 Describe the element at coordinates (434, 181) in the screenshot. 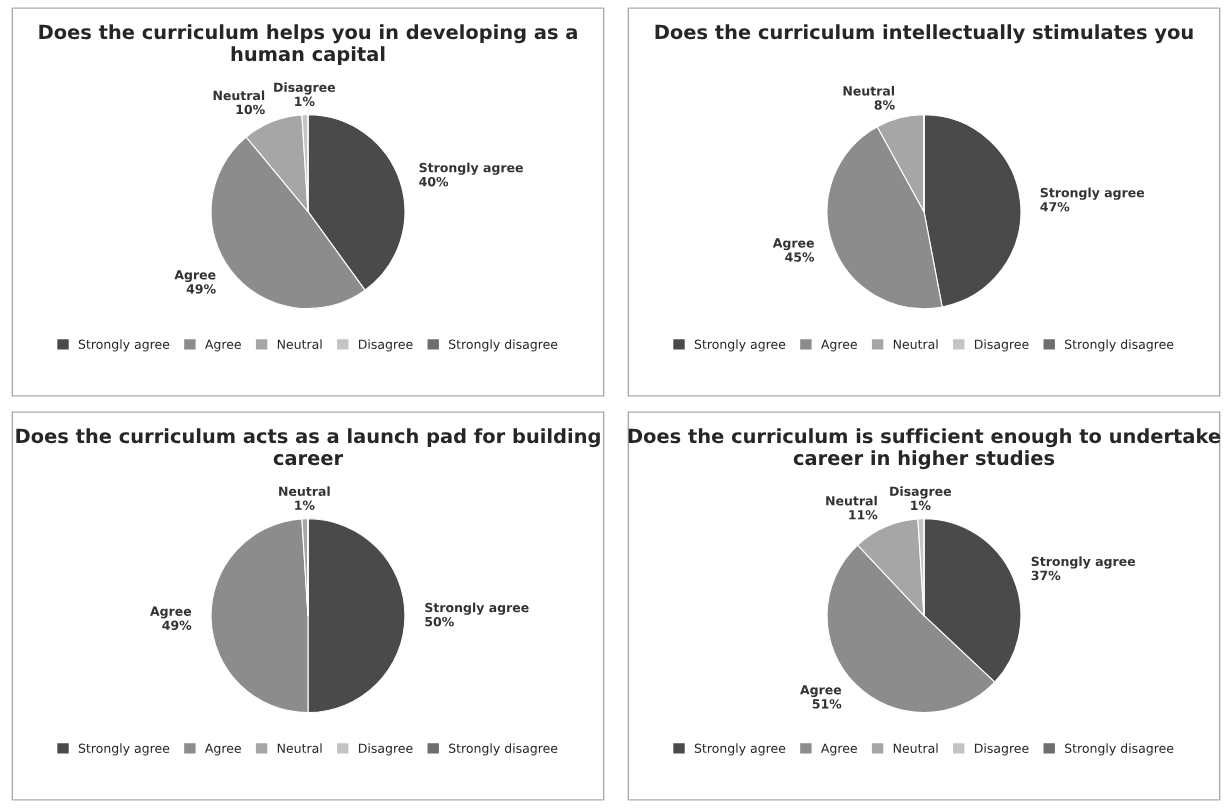

I see `data-label: 40%` at that location.